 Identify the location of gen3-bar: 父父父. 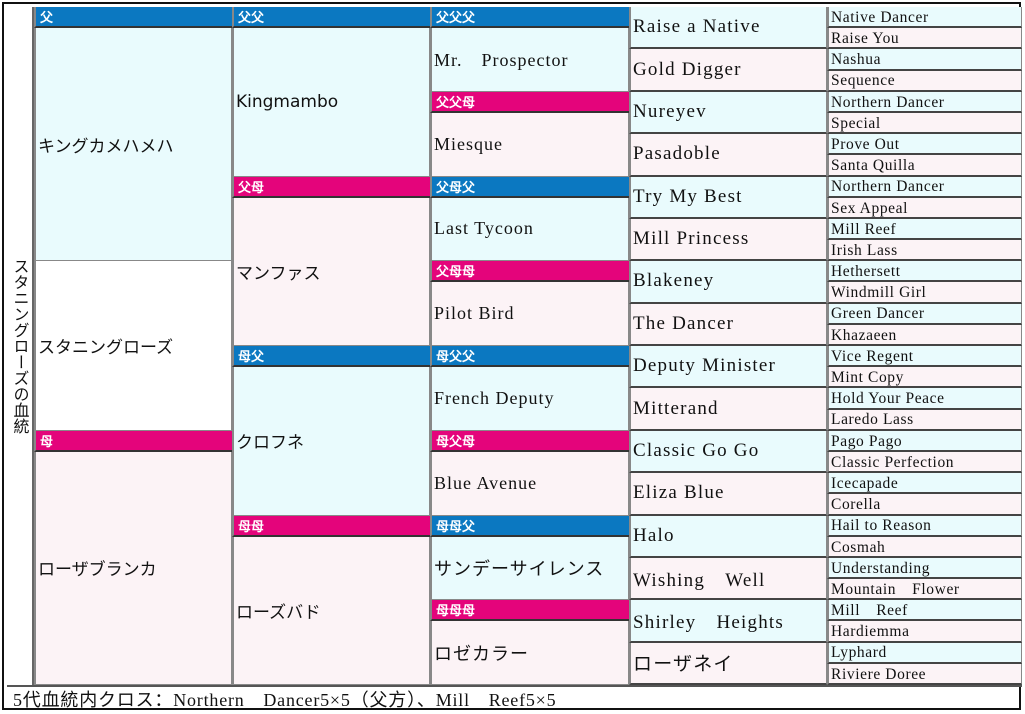
(529, 18).